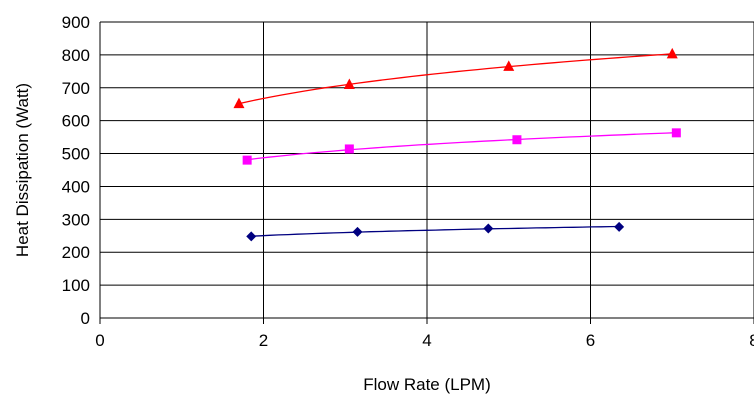 Image resolution: width=754 pixels, height=397 pixels. I want to click on y-tick-label: 200, so click(76, 252).